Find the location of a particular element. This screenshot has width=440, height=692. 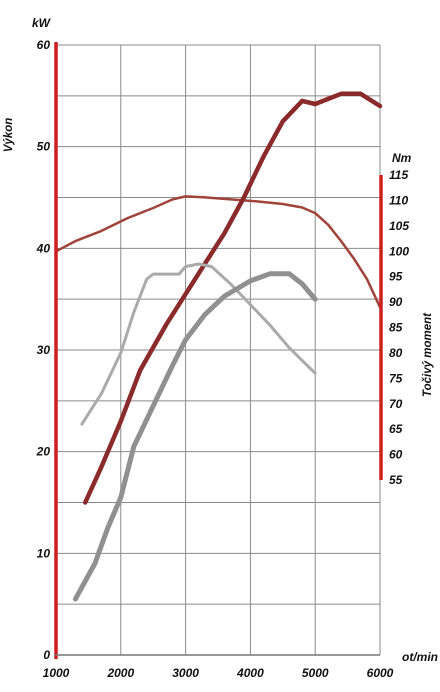

left-tick-label: 60 is located at coordinates (44, 45).